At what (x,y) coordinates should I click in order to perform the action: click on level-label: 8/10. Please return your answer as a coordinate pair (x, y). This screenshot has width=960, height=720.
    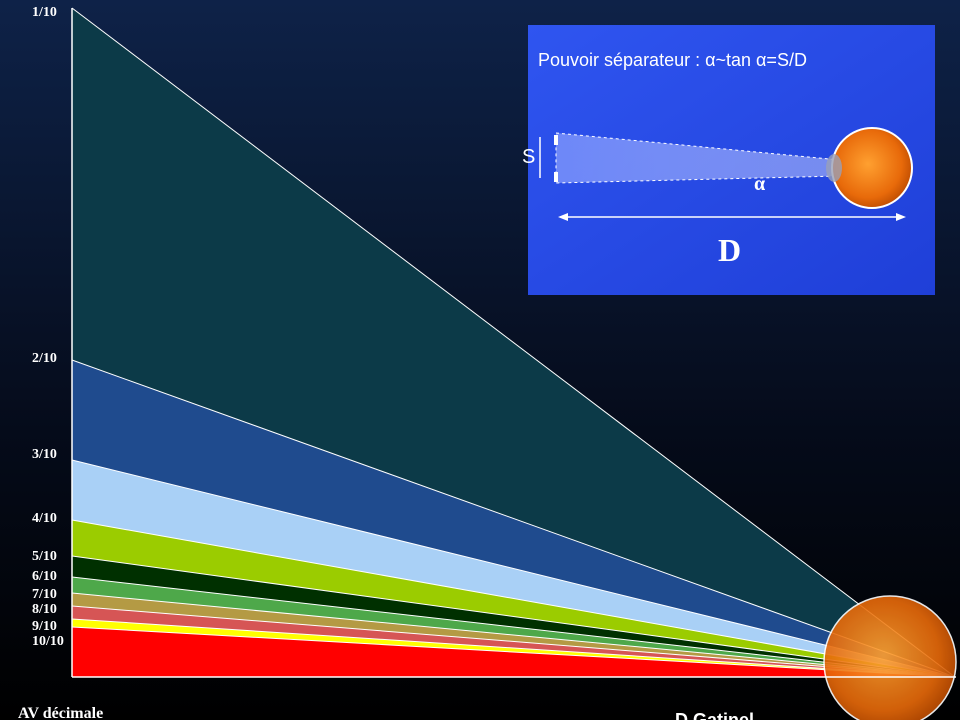
    Looking at the image, I should click on (44, 609).